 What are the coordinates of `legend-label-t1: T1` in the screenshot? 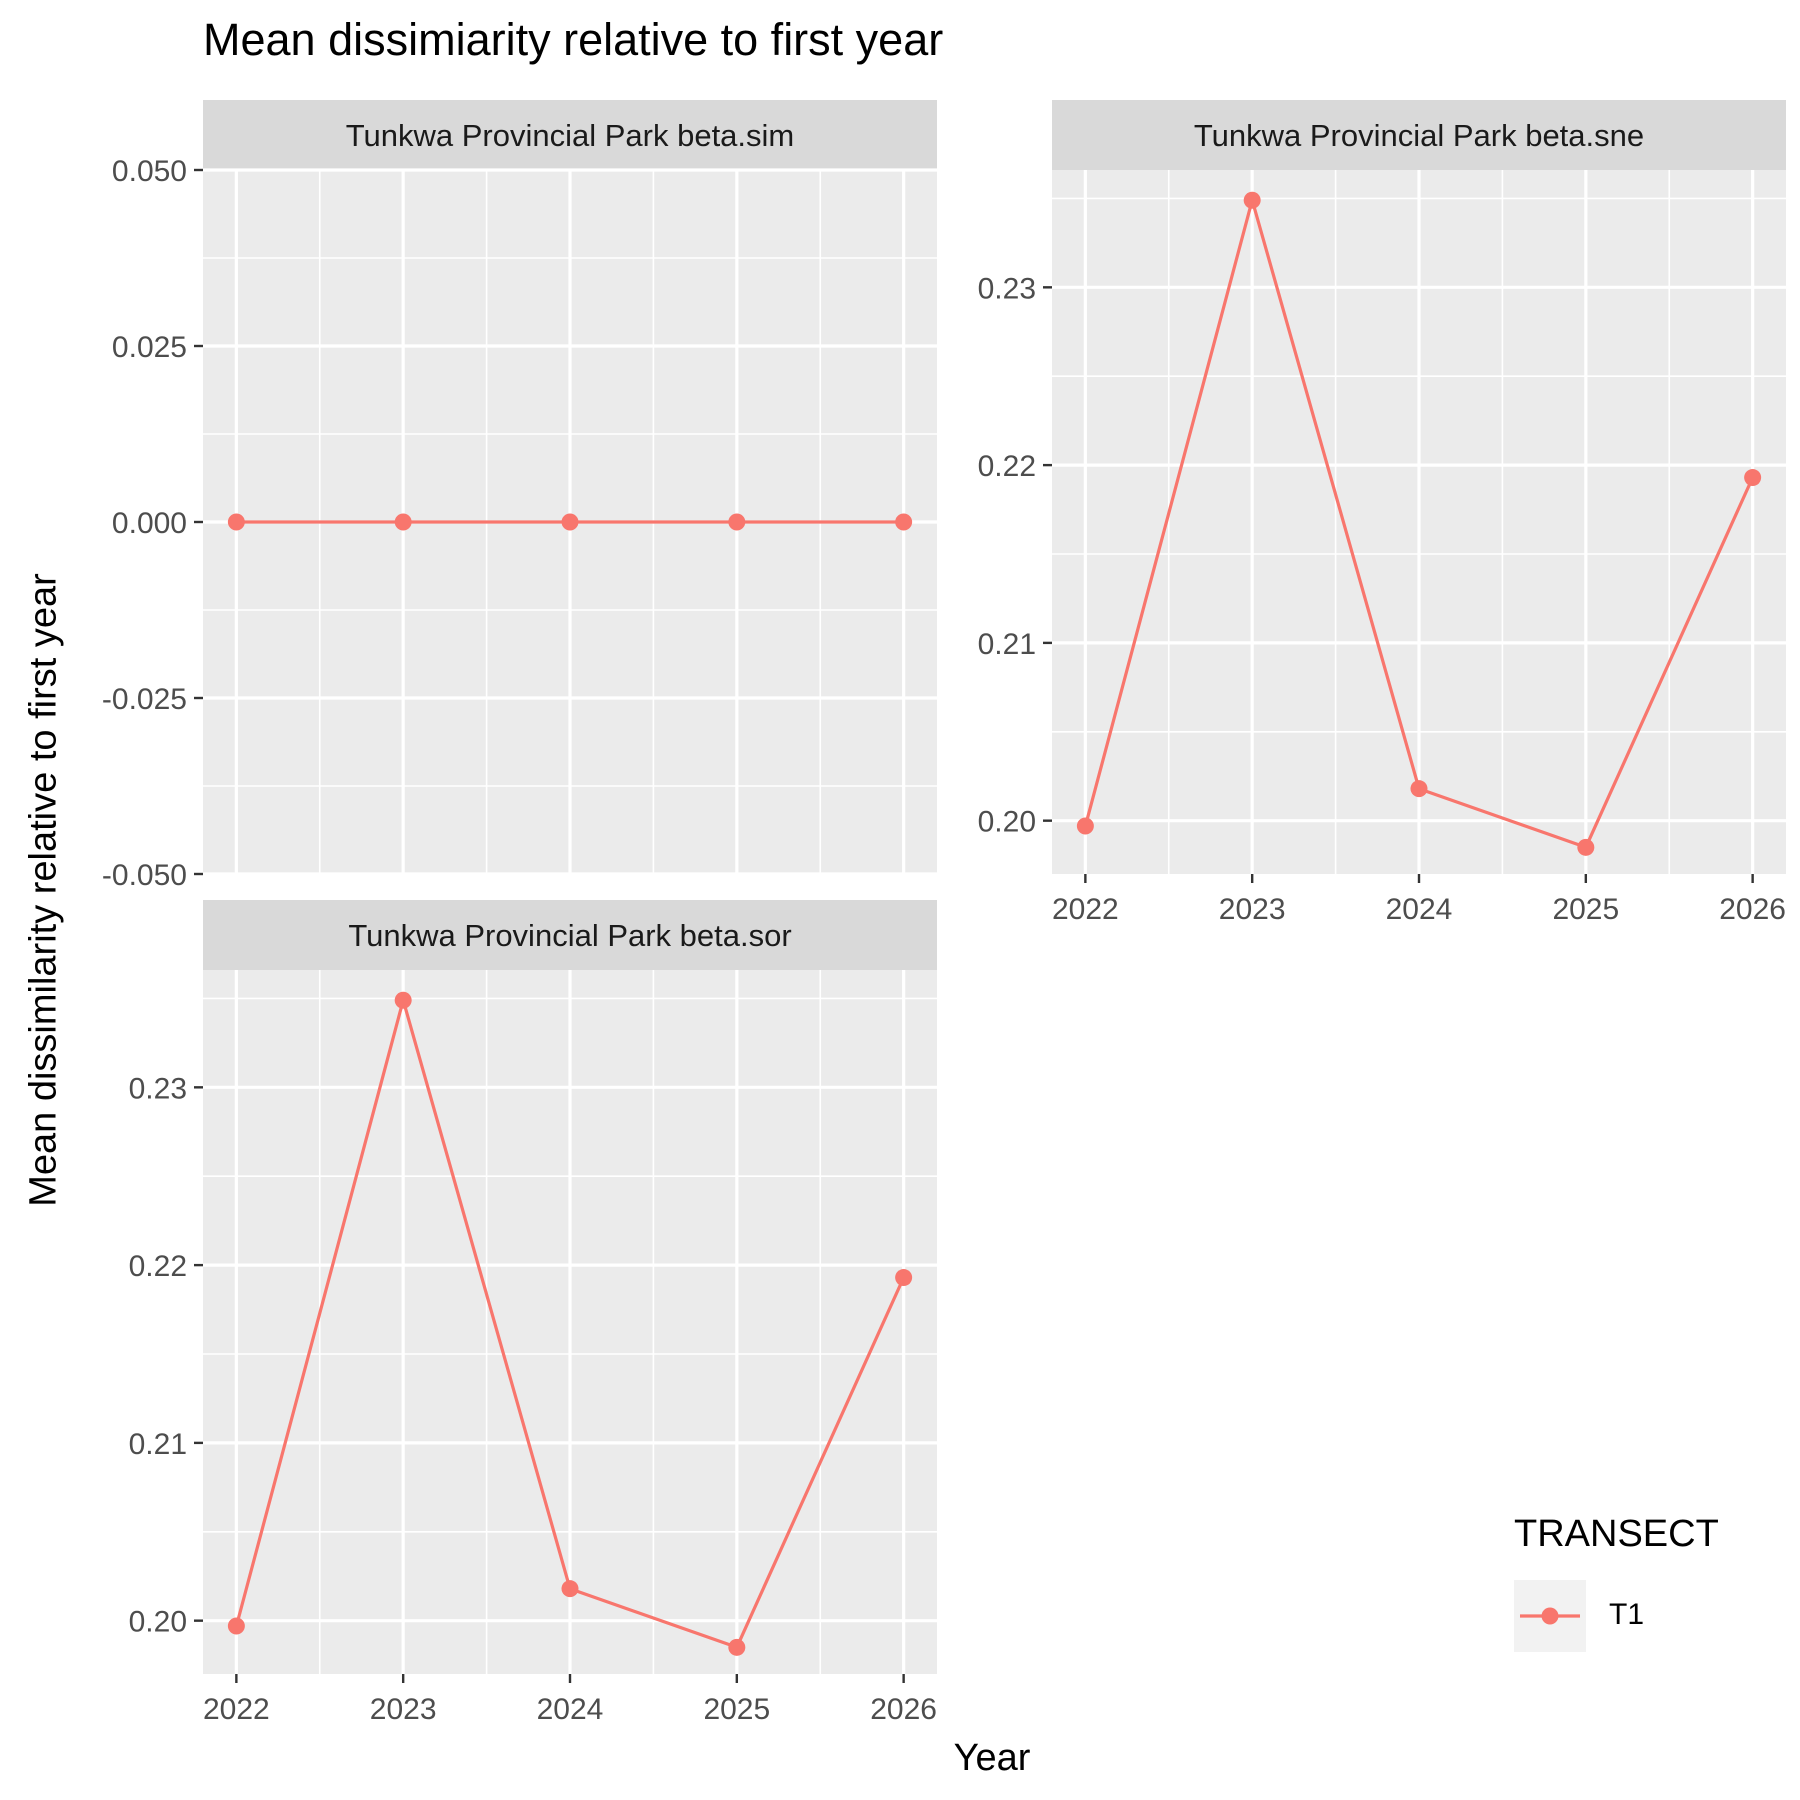 It's located at (1627, 1614).